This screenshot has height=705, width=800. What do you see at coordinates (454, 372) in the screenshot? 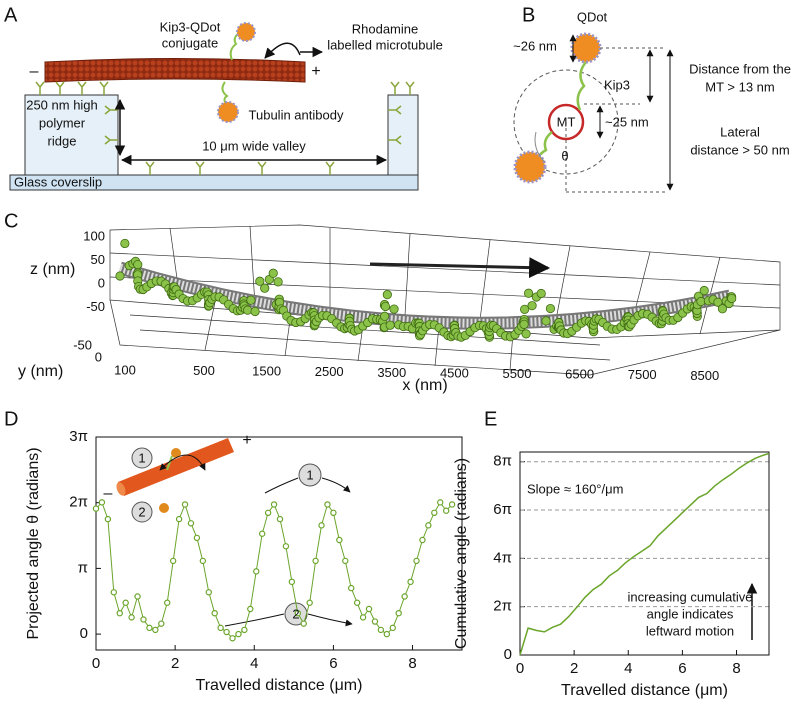
I see `x-tick-label: 4500` at bounding box center [454, 372].